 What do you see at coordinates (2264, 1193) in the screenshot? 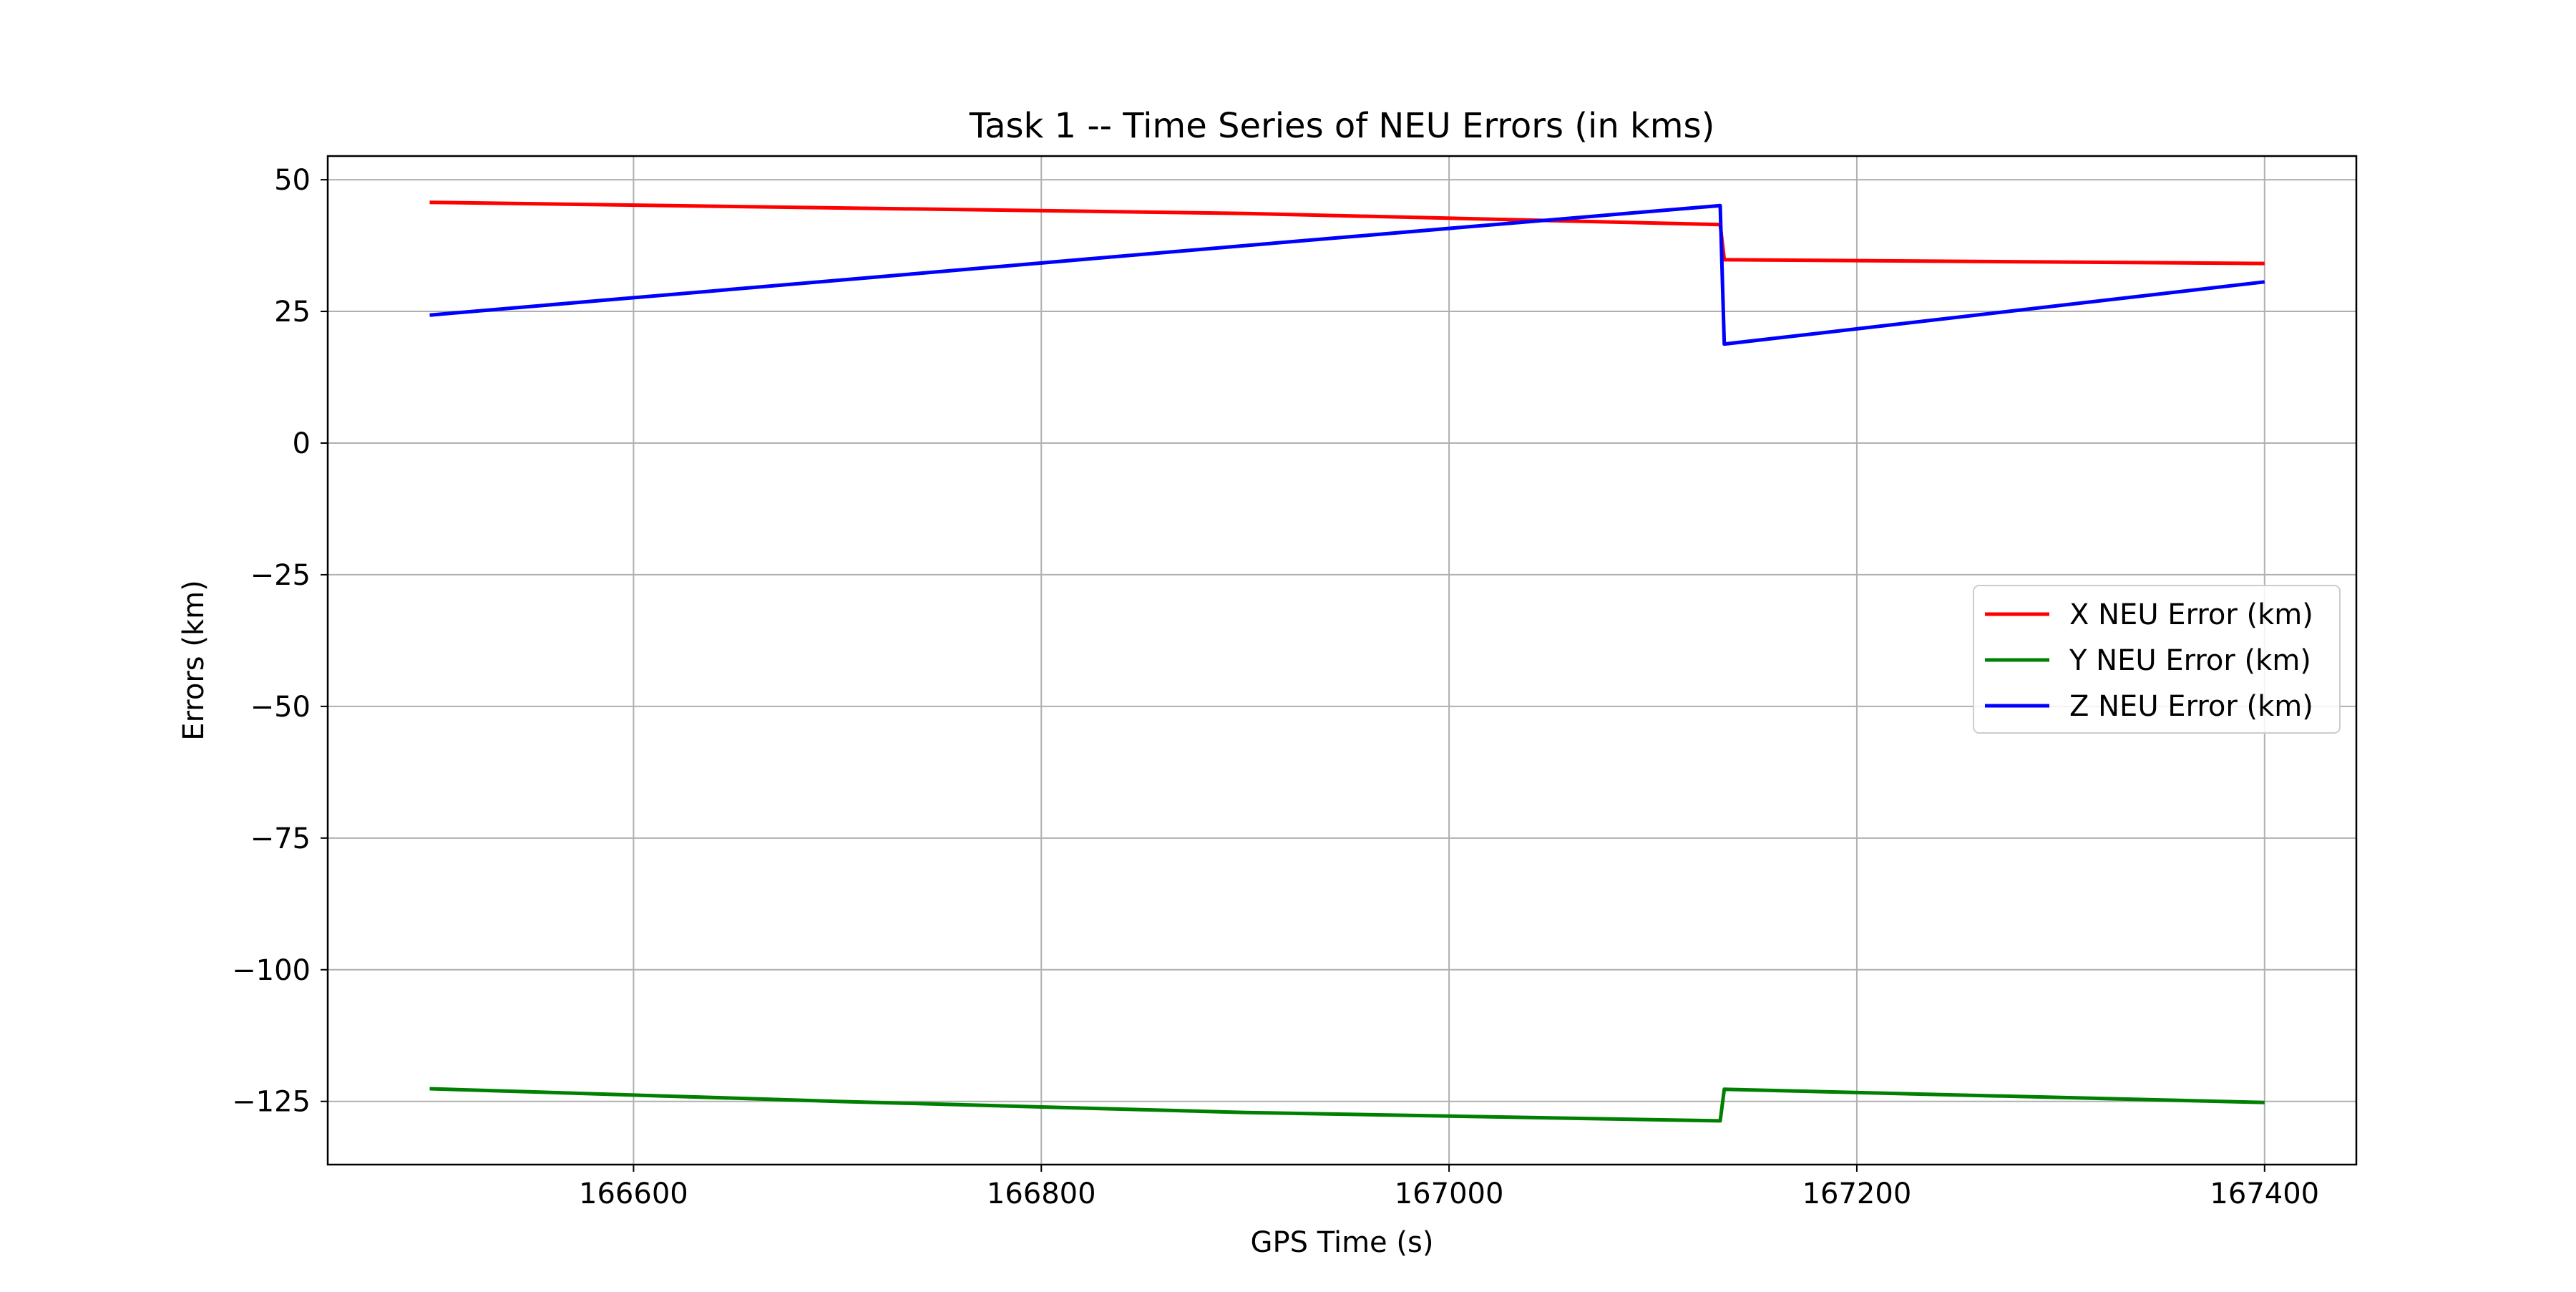
I see `x-tick-label: 167400` at bounding box center [2264, 1193].